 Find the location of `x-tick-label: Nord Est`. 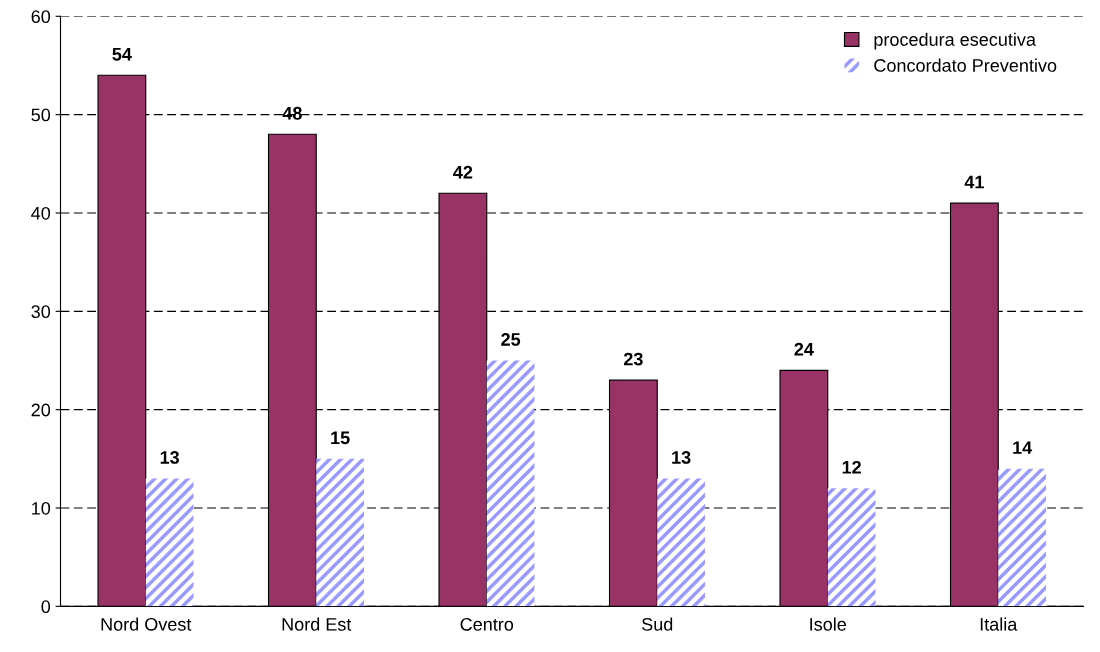

x-tick-label: Nord Est is located at coordinates (317, 624).